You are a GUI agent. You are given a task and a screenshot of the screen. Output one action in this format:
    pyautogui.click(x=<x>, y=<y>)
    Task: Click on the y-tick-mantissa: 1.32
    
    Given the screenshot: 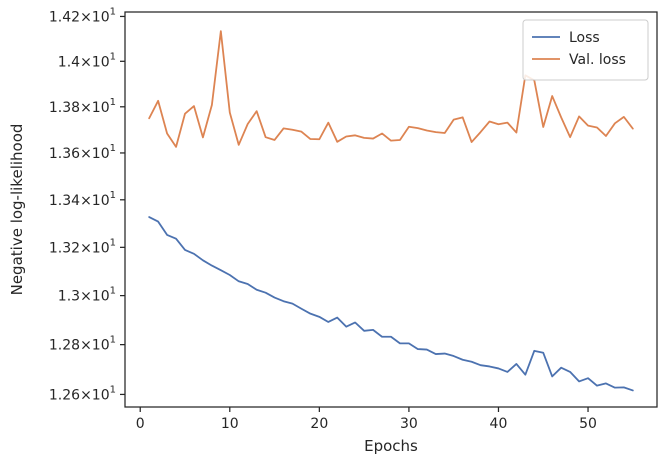 What is the action you would take?
    pyautogui.click(x=64, y=248)
    